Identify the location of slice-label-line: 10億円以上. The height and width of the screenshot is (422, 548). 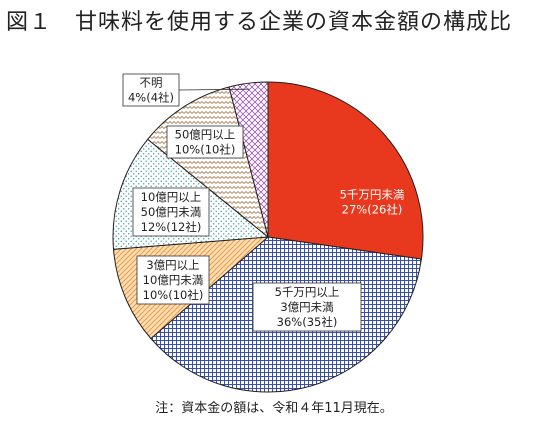
(171, 197).